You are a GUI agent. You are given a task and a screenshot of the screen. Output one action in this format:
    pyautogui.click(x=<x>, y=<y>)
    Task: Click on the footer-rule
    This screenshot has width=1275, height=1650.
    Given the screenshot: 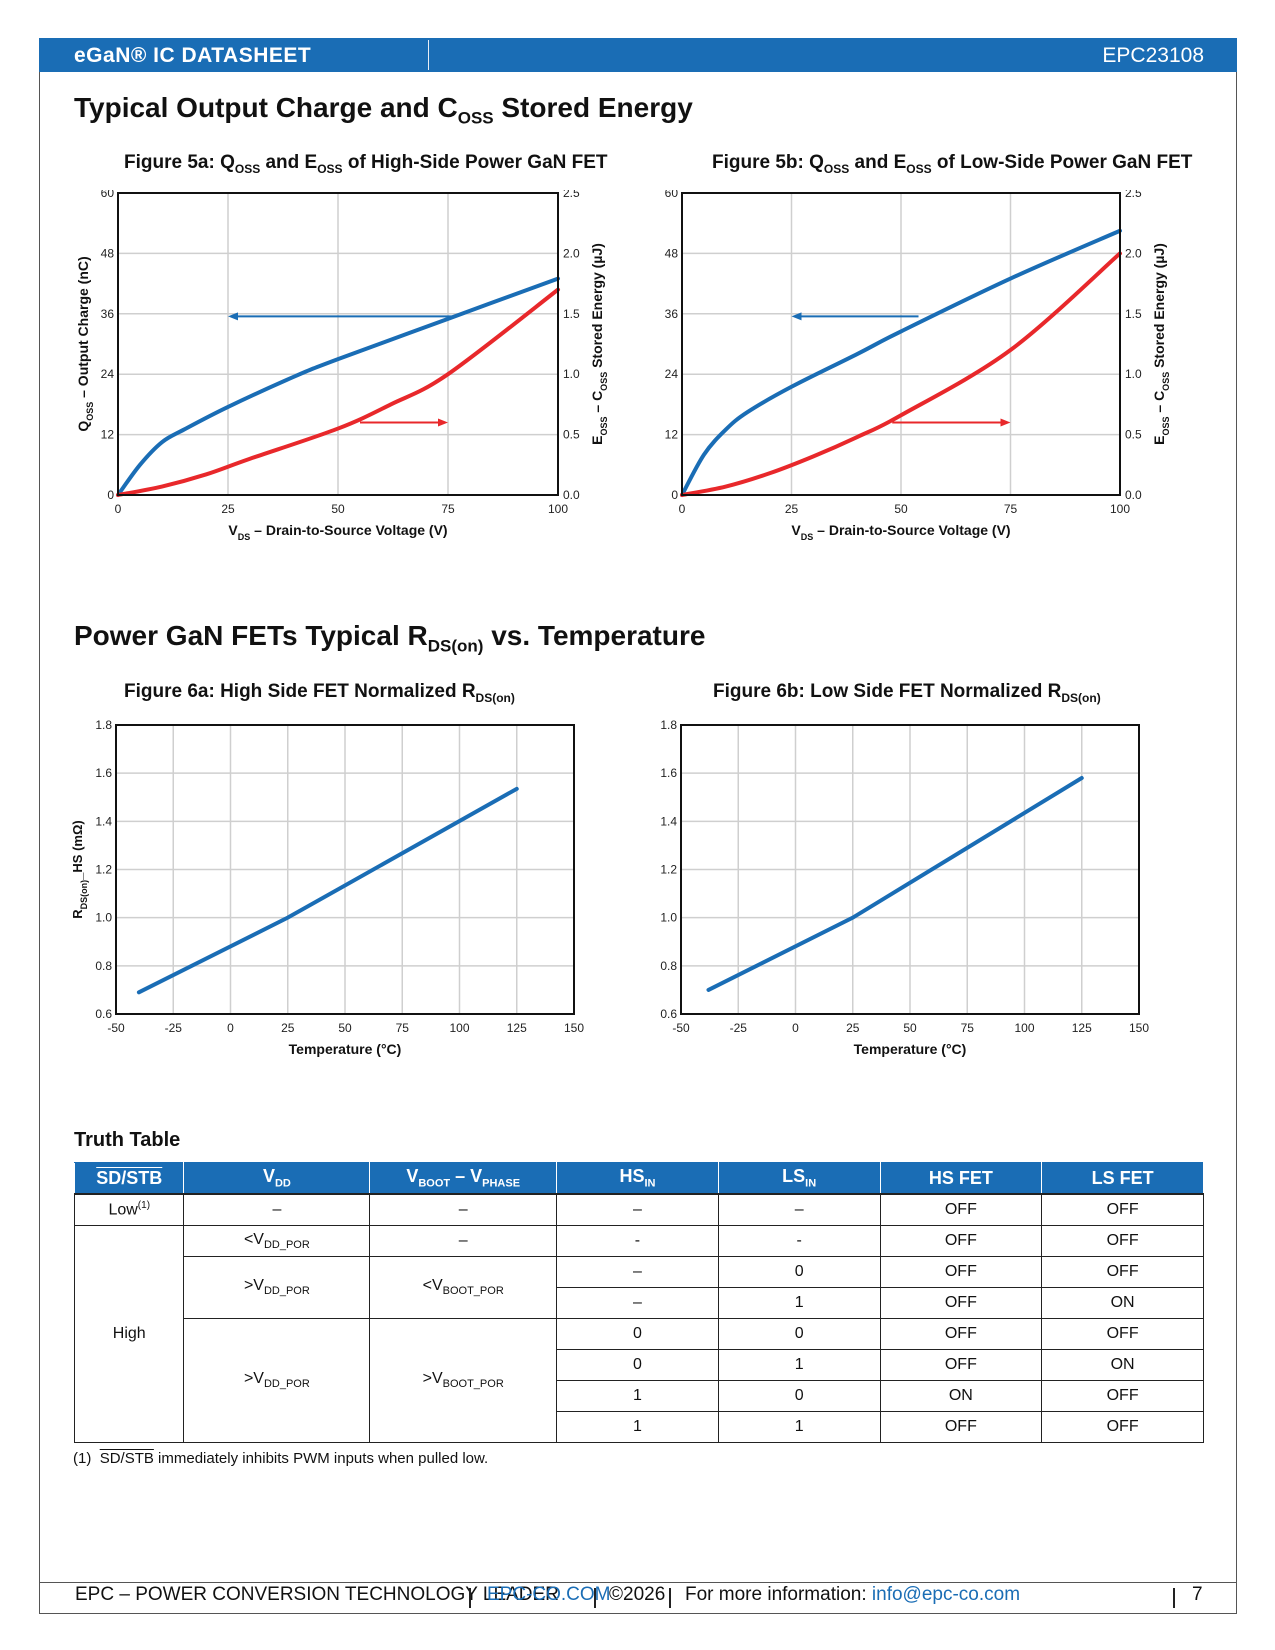 What is the action you would take?
    pyautogui.click(x=638, y=1582)
    